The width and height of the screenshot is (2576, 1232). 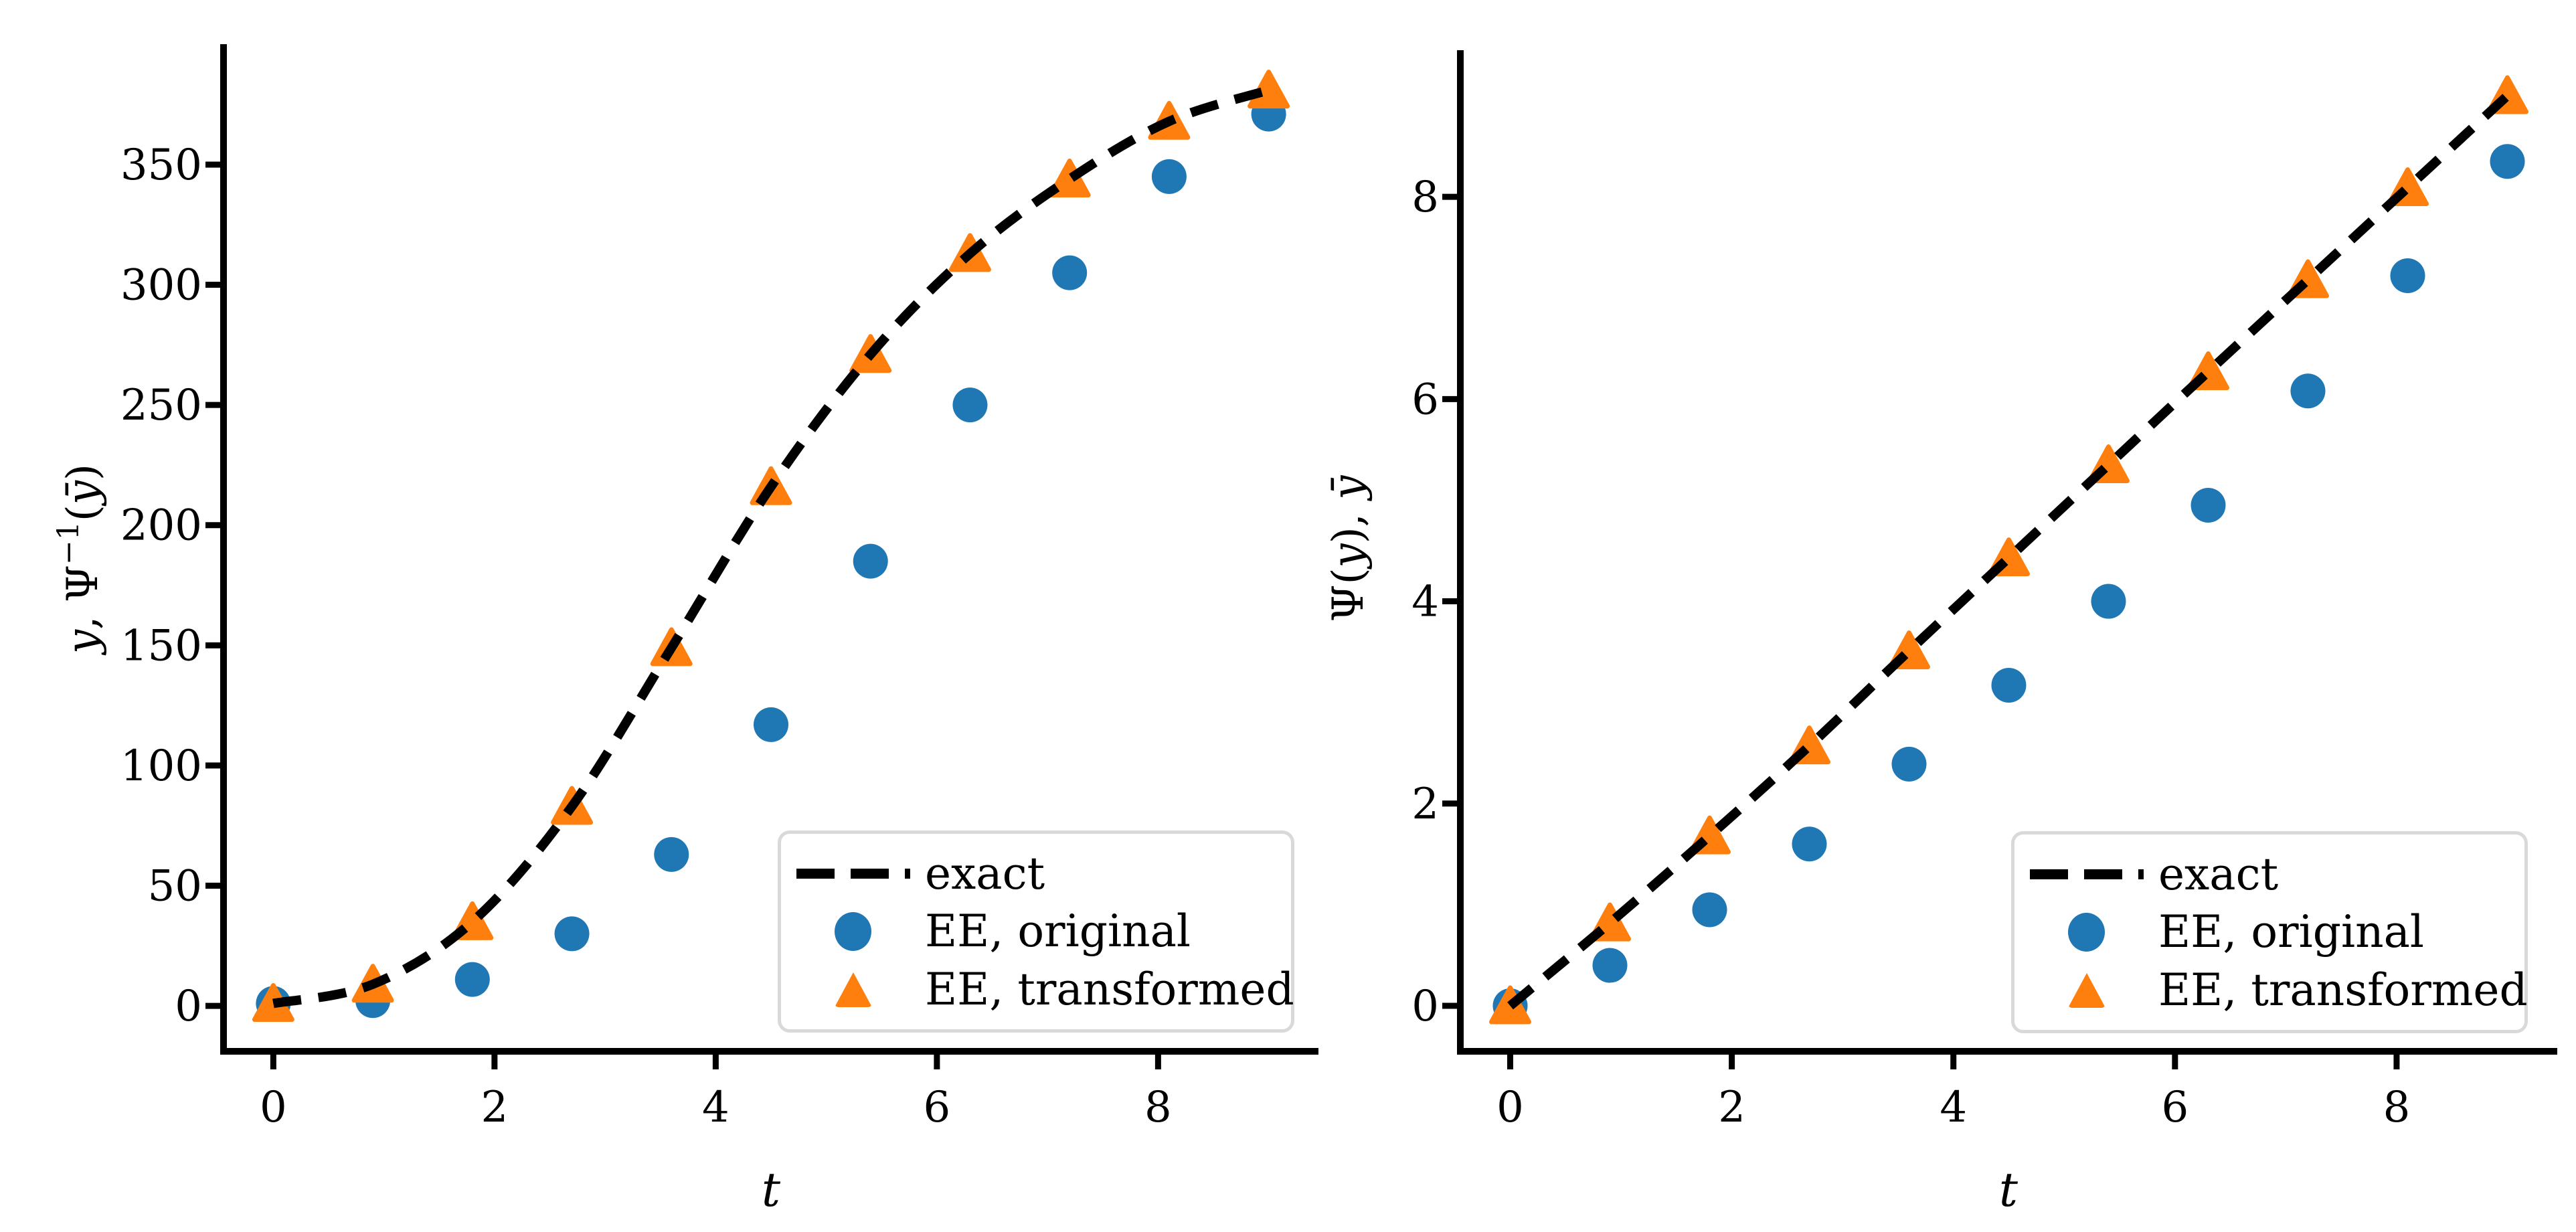 I want to click on y-tick-label: 2, so click(x=1425, y=804).